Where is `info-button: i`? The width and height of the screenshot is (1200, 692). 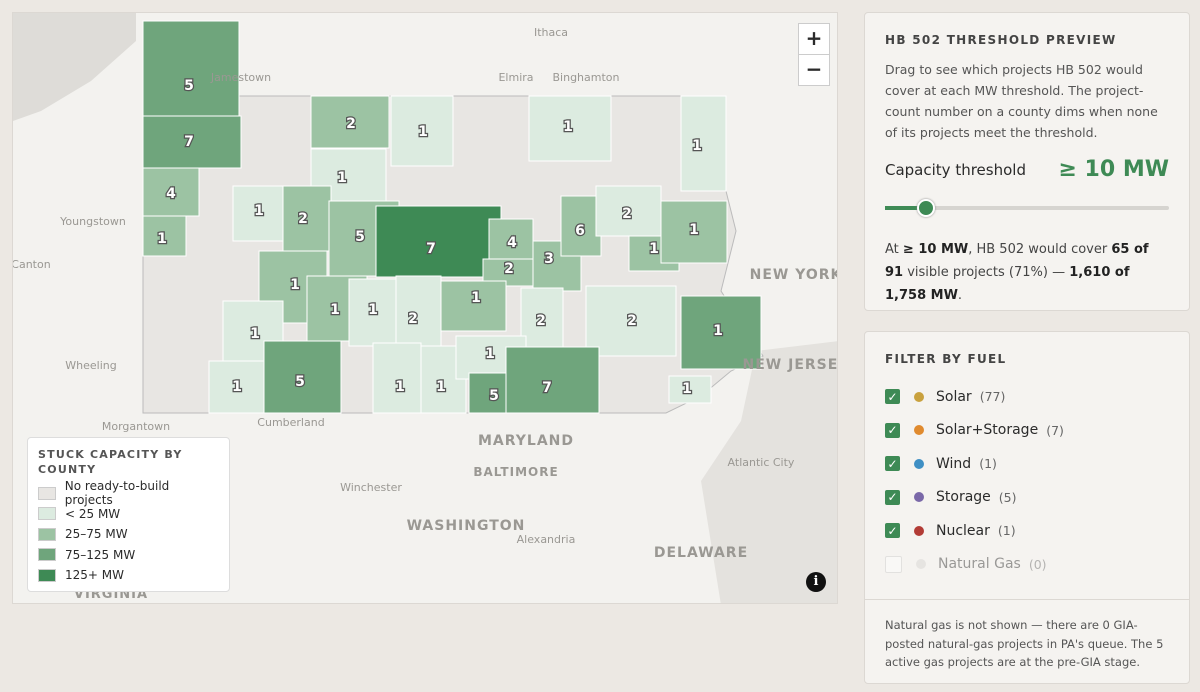
info-button: i is located at coordinates (816, 582).